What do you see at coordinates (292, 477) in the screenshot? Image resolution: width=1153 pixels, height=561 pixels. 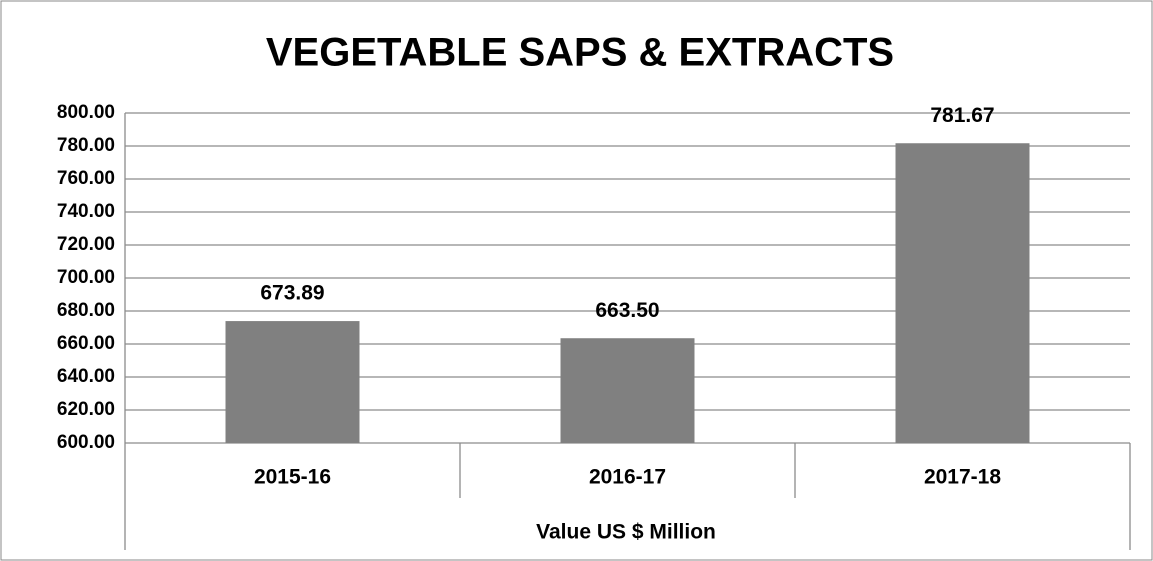 I see `x-tick-label: 2015-16` at bounding box center [292, 477].